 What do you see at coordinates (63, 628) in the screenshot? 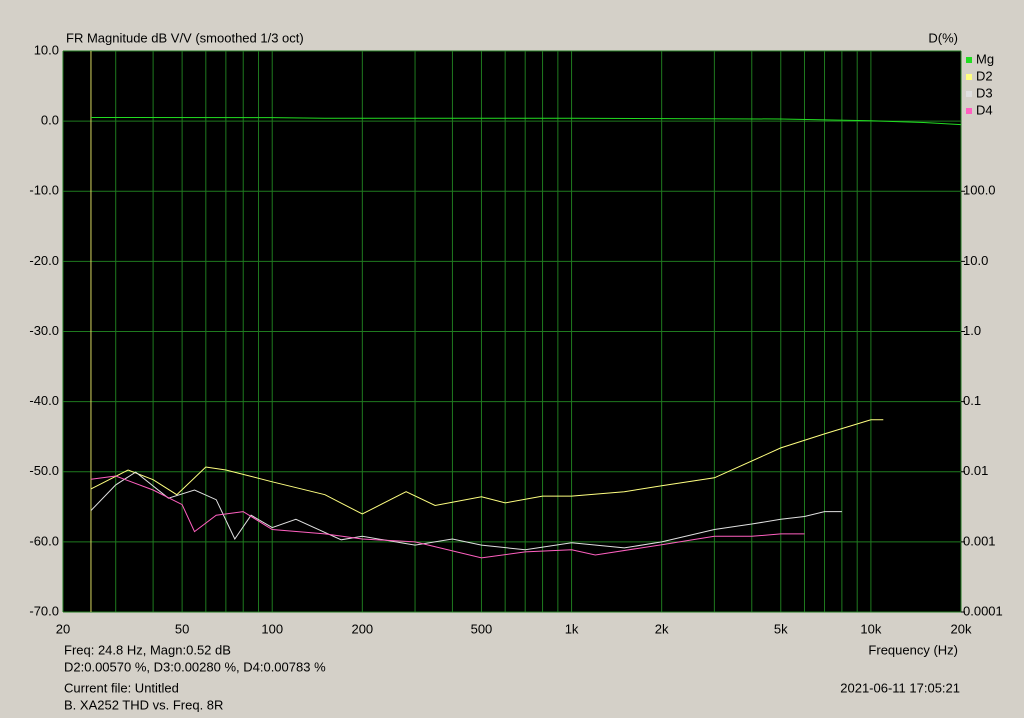
I see `x-tick-label: 20` at bounding box center [63, 628].